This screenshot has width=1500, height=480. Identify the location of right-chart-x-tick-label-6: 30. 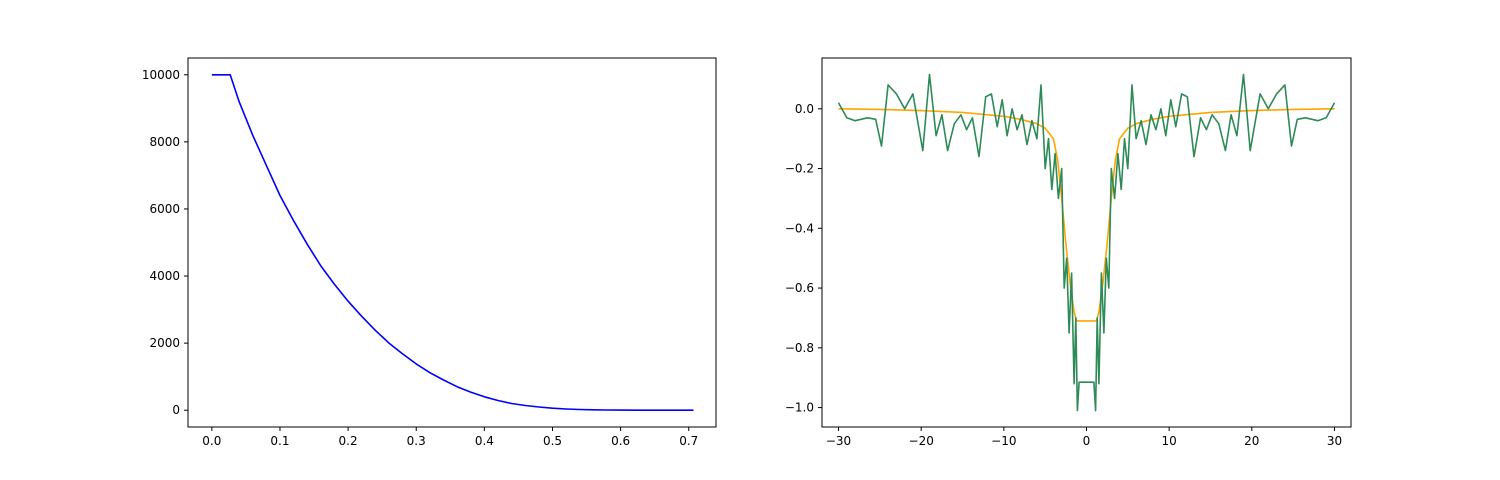
(1334, 441).